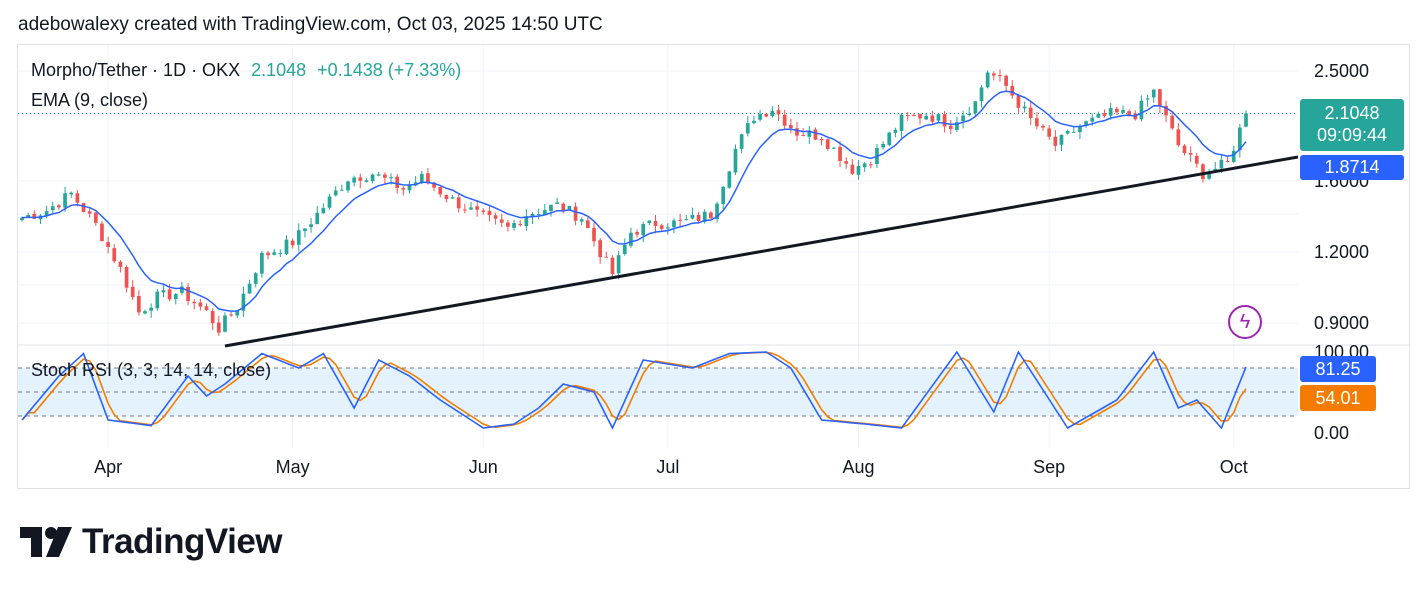  I want to click on x-tick-label: Jul, so click(667, 467).